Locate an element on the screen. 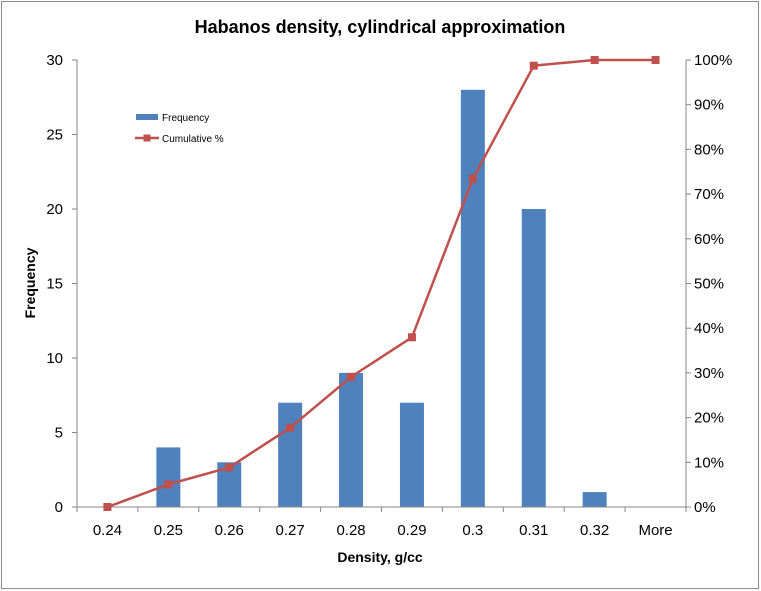 The width and height of the screenshot is (761, 591). y2-tick-label: 10% is located at coordinates (709, 462).